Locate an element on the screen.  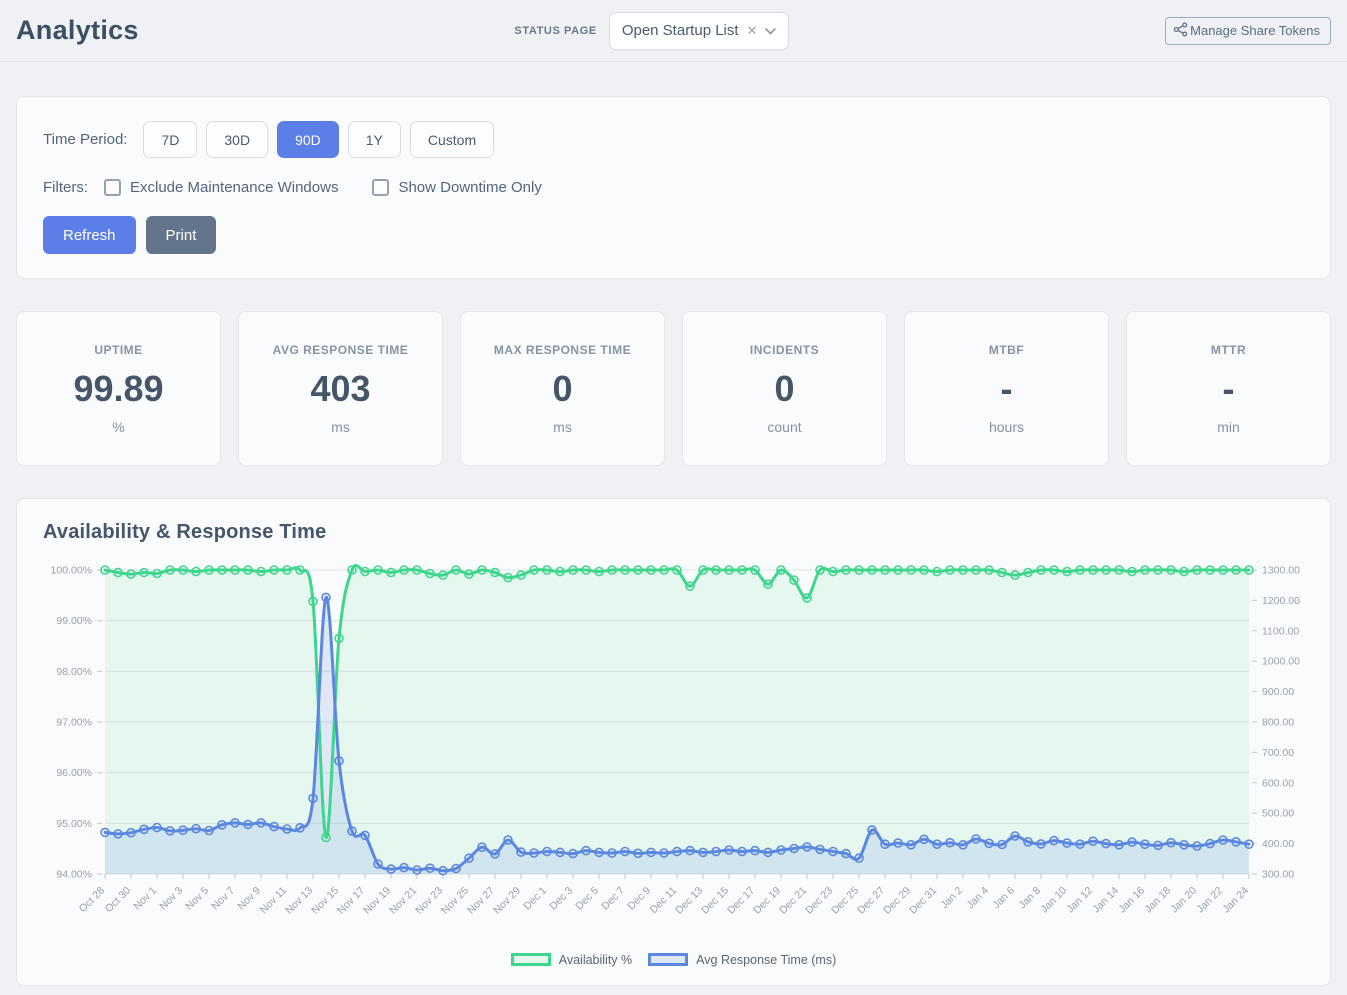
chart-legend: Availability % Avg Response Time (ms) is located at coordinates (673, 960).